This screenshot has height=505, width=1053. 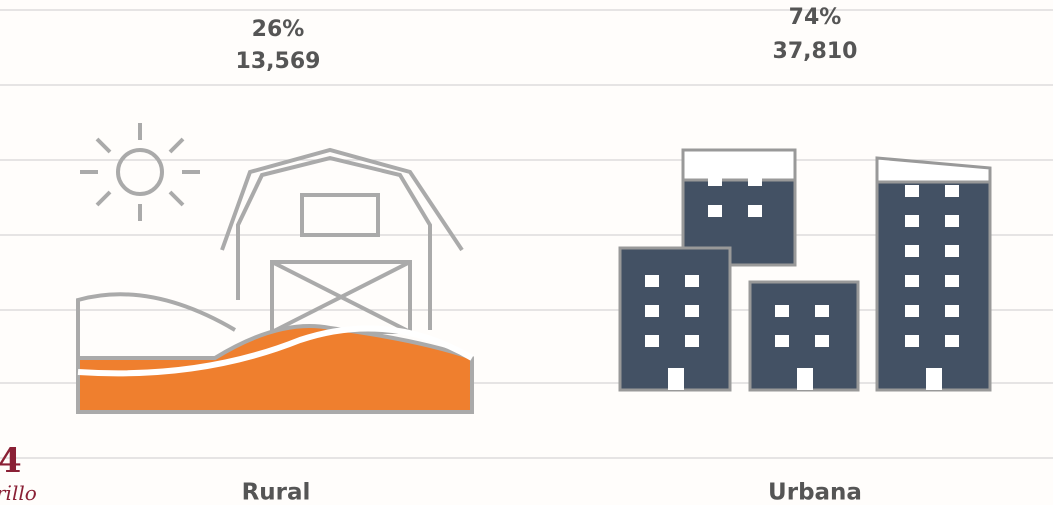 What do you see at coordinates (276, 492) in the screenshot?
I see `rural-label: Rural` at bounding box center [276, 492].